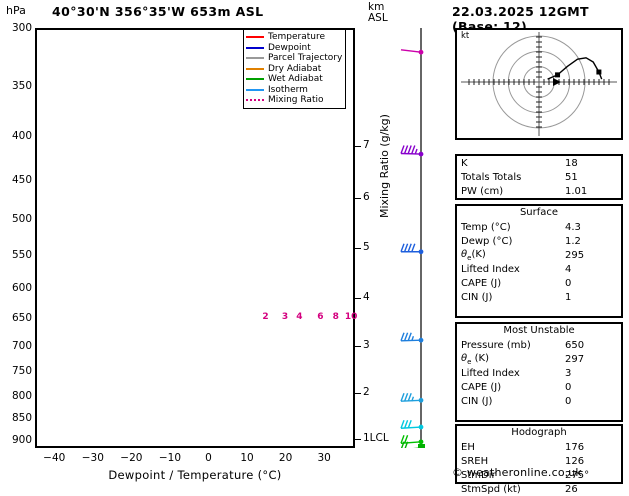  Describe the element at coordinates (491, 489) in the screenshot. I see `row-key: StmSpd (kt)` at that location.